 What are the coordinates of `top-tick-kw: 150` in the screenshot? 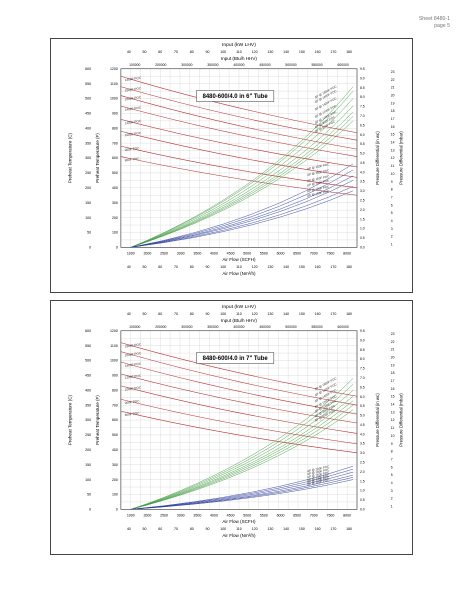 It's located at (302, 52).